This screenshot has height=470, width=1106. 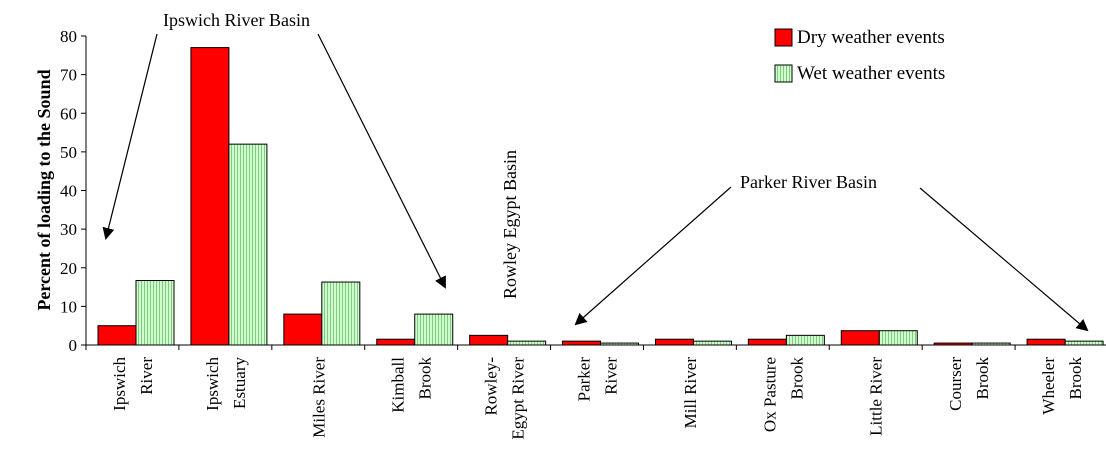 What do you see at coordinates (808, 182) in the screenshot?
I see `annotation-parker-basin-label: Parker River Basin` at bounding box center [808, 182].